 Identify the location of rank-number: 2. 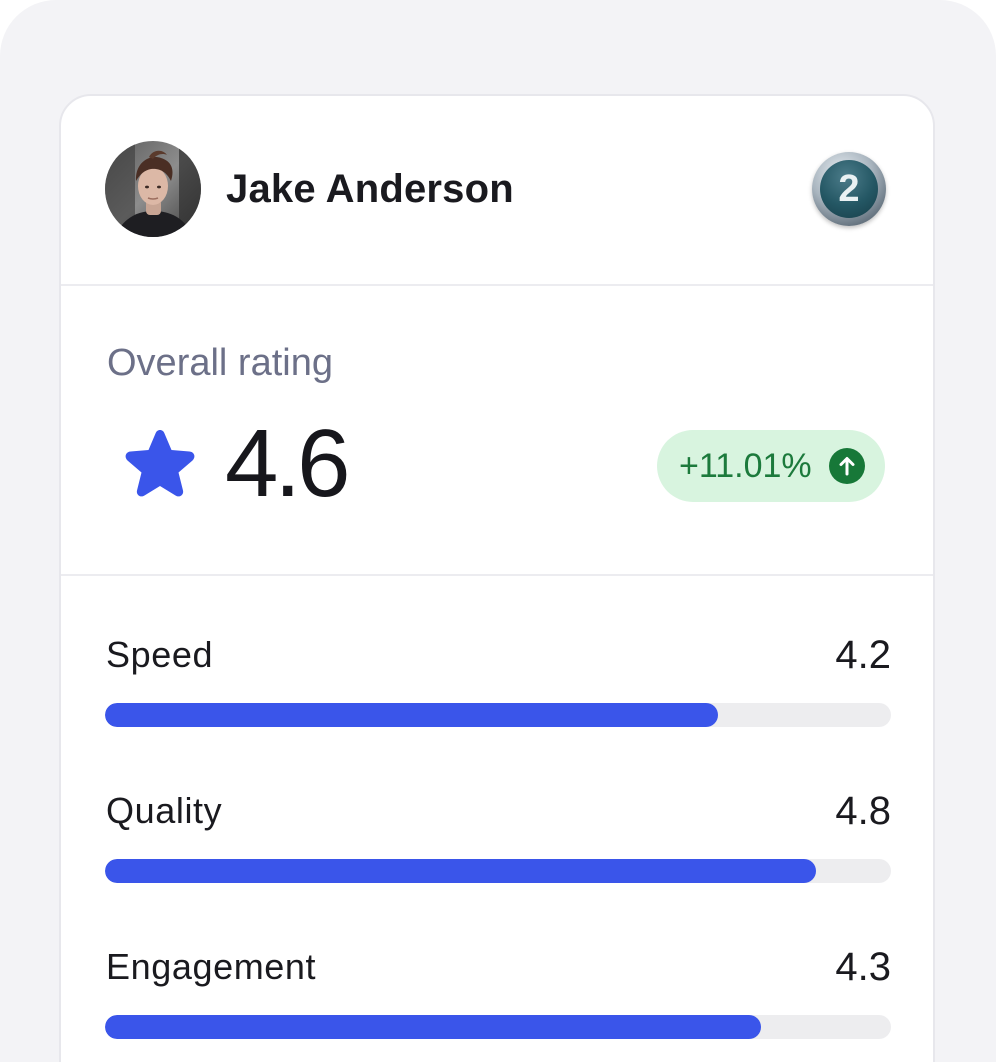
(849, 189).